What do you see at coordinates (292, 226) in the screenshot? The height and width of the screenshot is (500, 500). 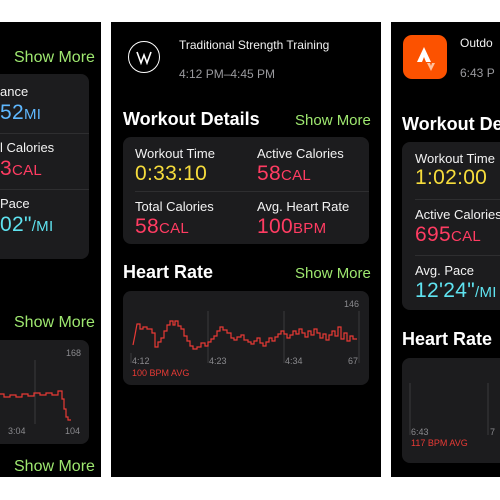 I see `avg-heart-rate-value: 100BPM` at bounding box center [292, 226].